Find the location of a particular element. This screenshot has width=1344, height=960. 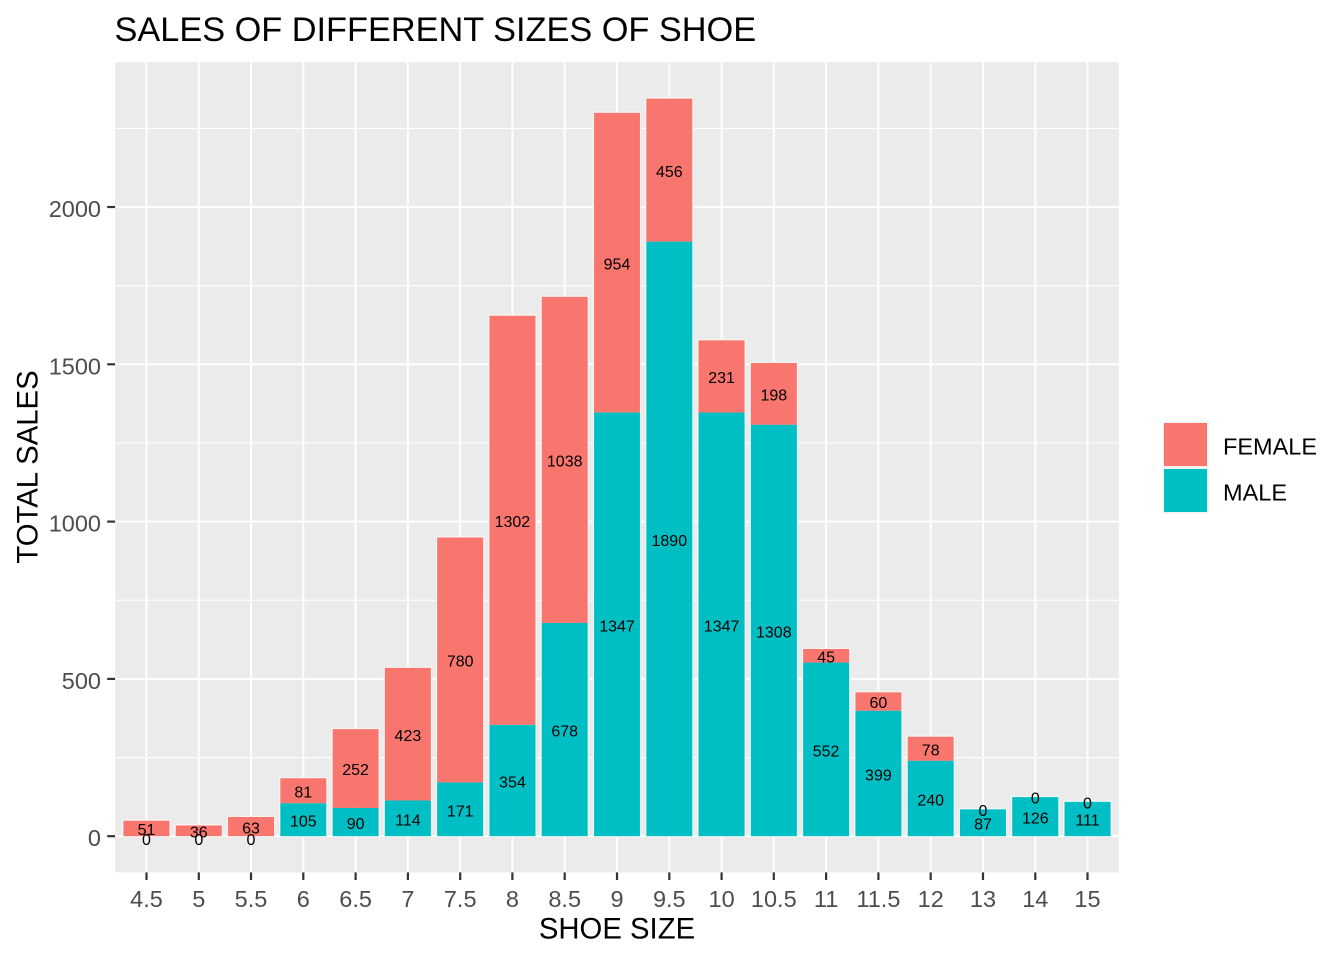

svg-text: 171 is located at coordinates (460, 811).